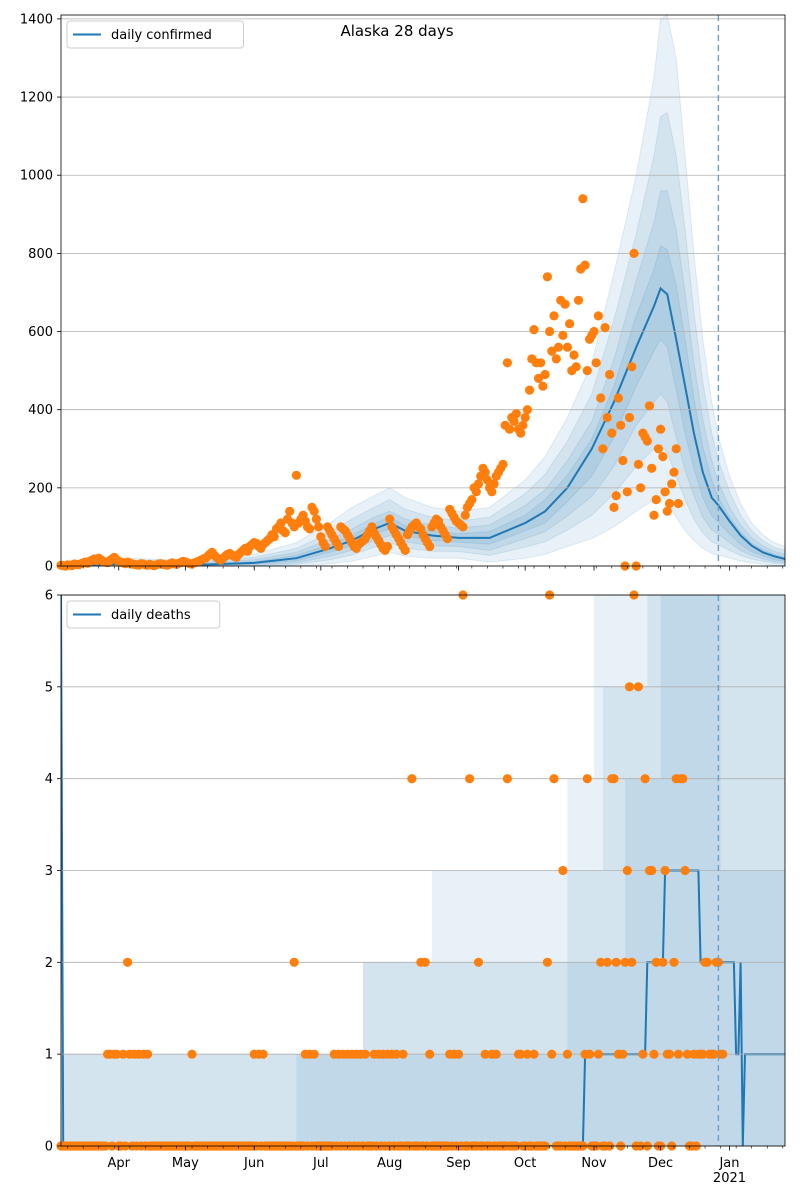  I want to click on y-tick-label: 2, so click(49, 963).